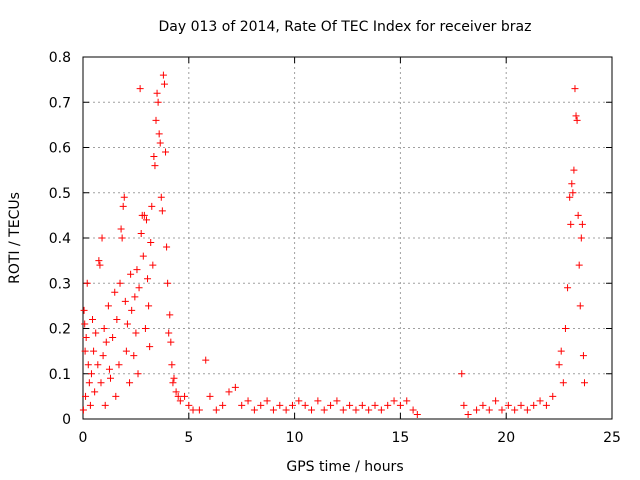  Describe the element at coordinates (188, 438) in the screenshot. I see `x-tick-label: 5` at that location.